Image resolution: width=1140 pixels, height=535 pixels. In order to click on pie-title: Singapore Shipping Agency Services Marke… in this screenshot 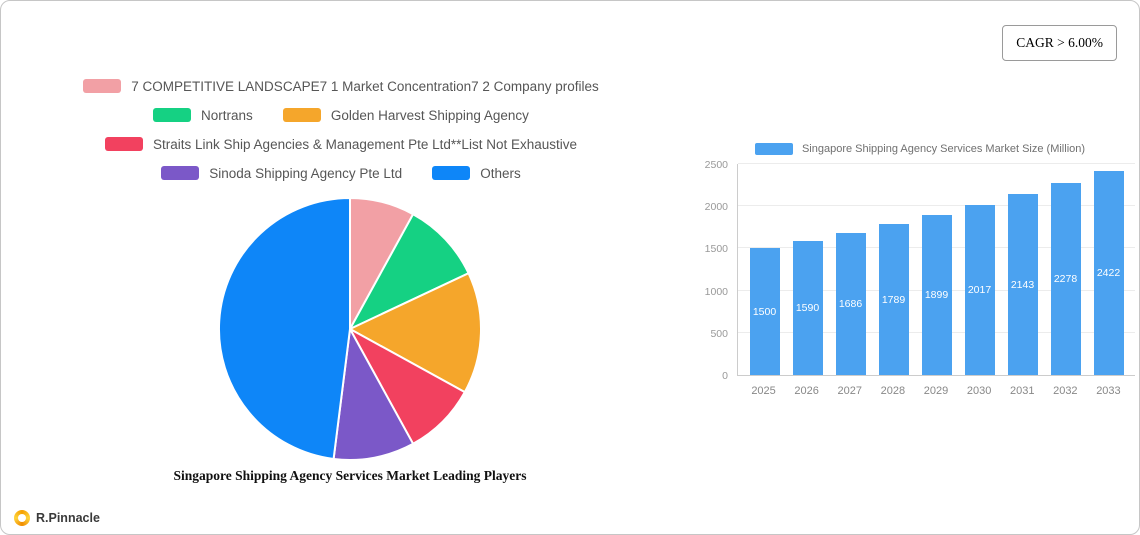, I will do `click(350, 475)`.